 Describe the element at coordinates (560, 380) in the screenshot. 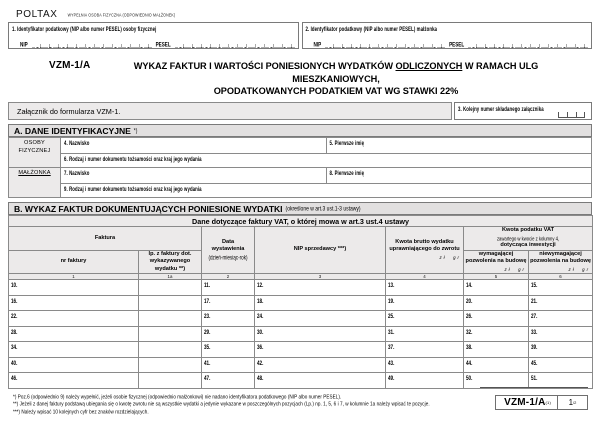

I see `invoice-cell: 51.` at that location.